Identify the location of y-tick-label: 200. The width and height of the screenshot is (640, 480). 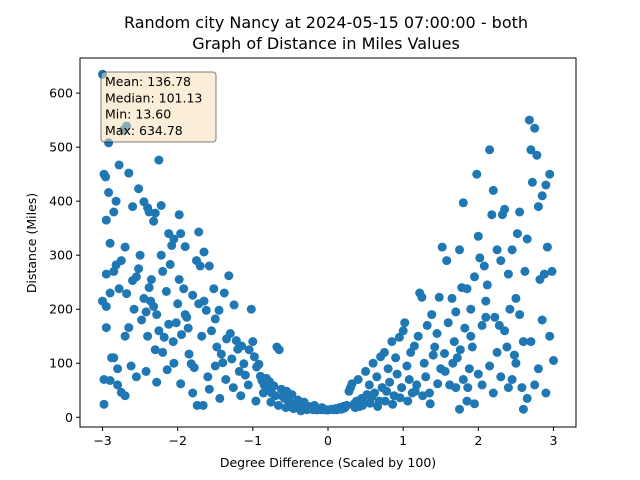
(61, 309).